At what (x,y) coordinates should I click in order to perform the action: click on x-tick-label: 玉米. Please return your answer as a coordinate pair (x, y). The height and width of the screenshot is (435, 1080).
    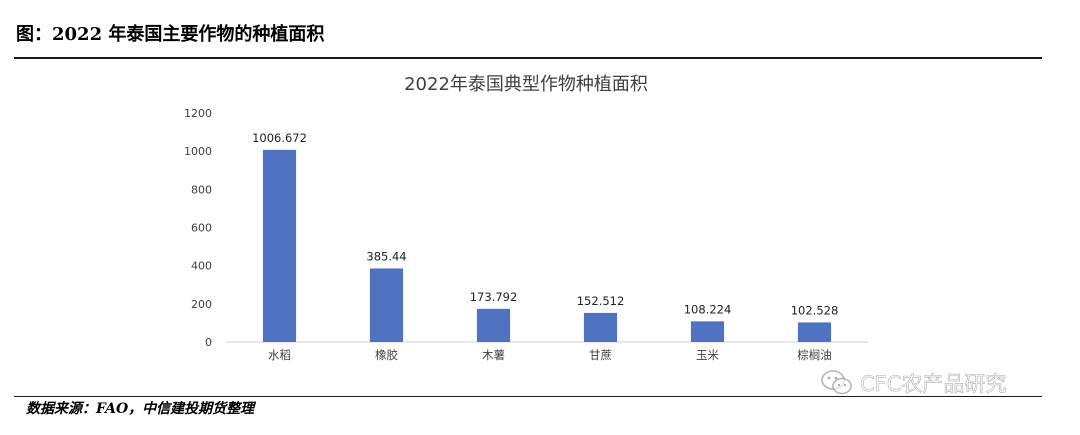
    Looking at the image, I should click on (707, 355).